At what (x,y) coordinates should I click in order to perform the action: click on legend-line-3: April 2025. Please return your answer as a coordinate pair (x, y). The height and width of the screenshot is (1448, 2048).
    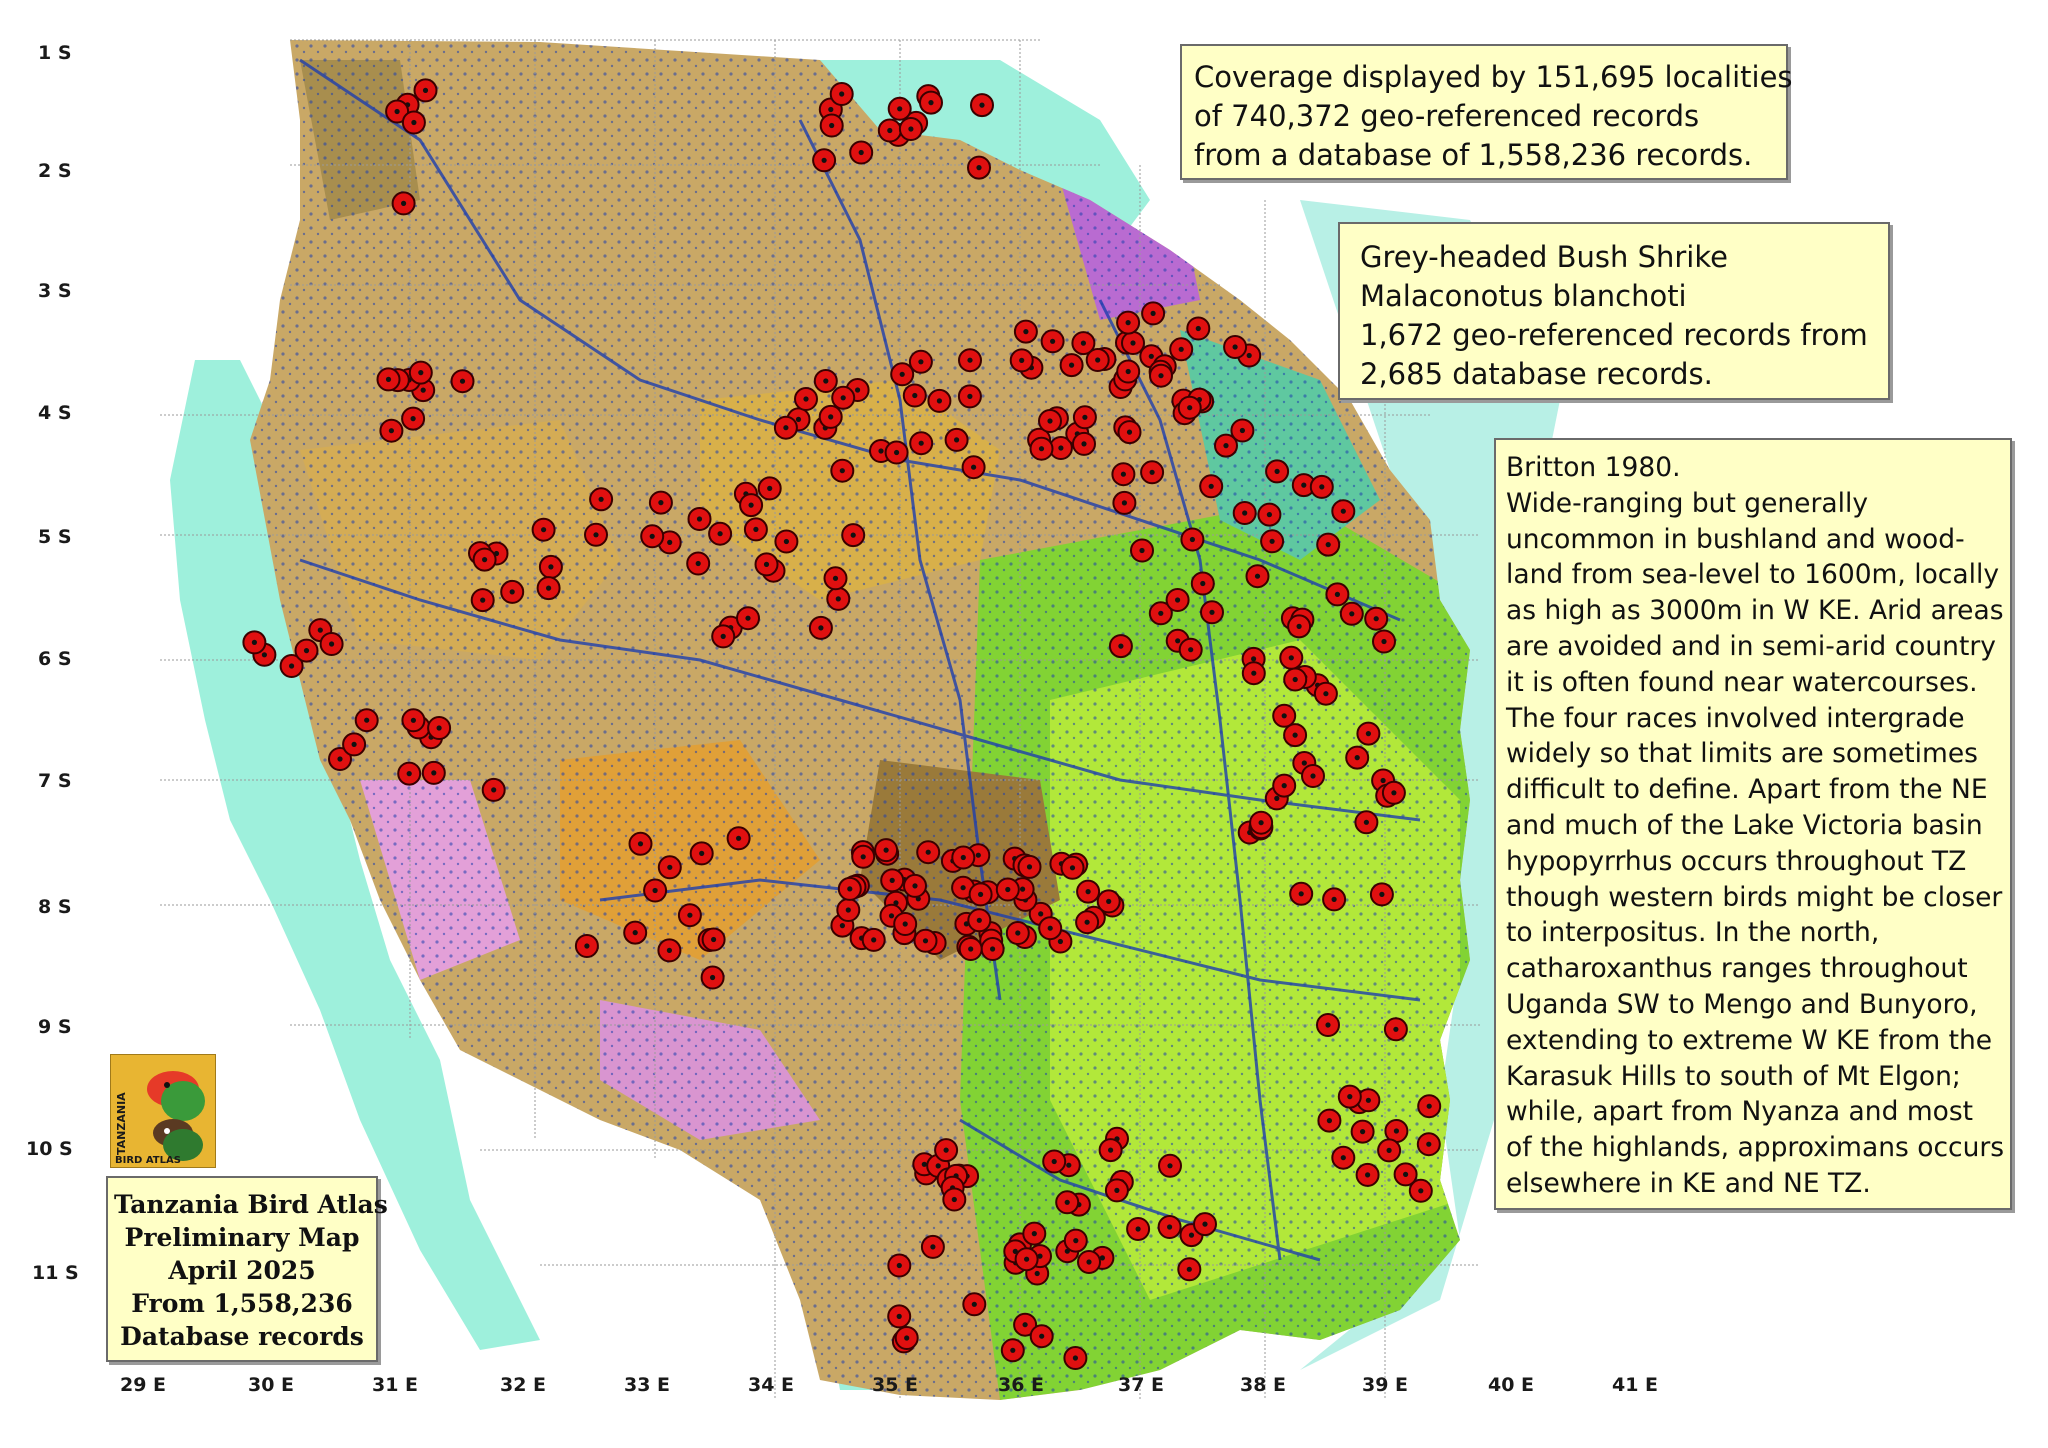
    Looking at the image, I should click on (242, 1270).